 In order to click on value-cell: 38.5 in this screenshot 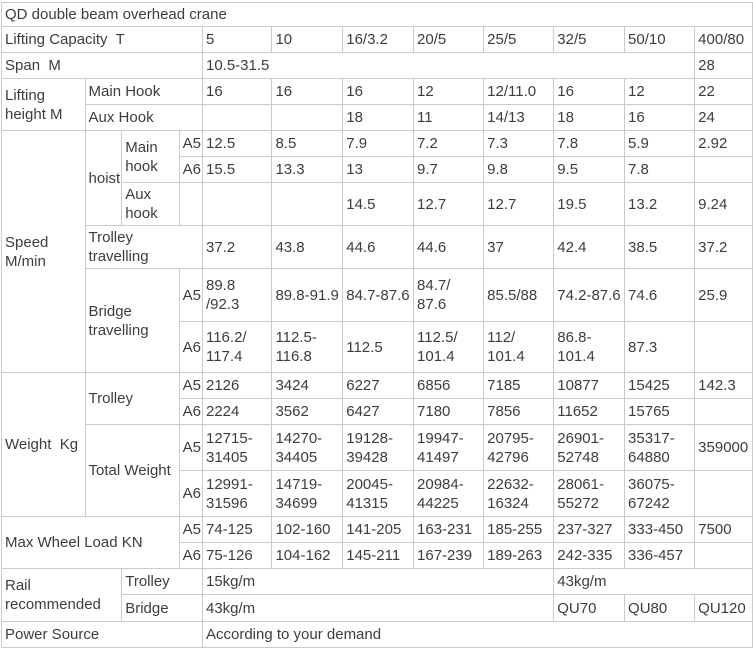, I will do `click(660, 247)`.